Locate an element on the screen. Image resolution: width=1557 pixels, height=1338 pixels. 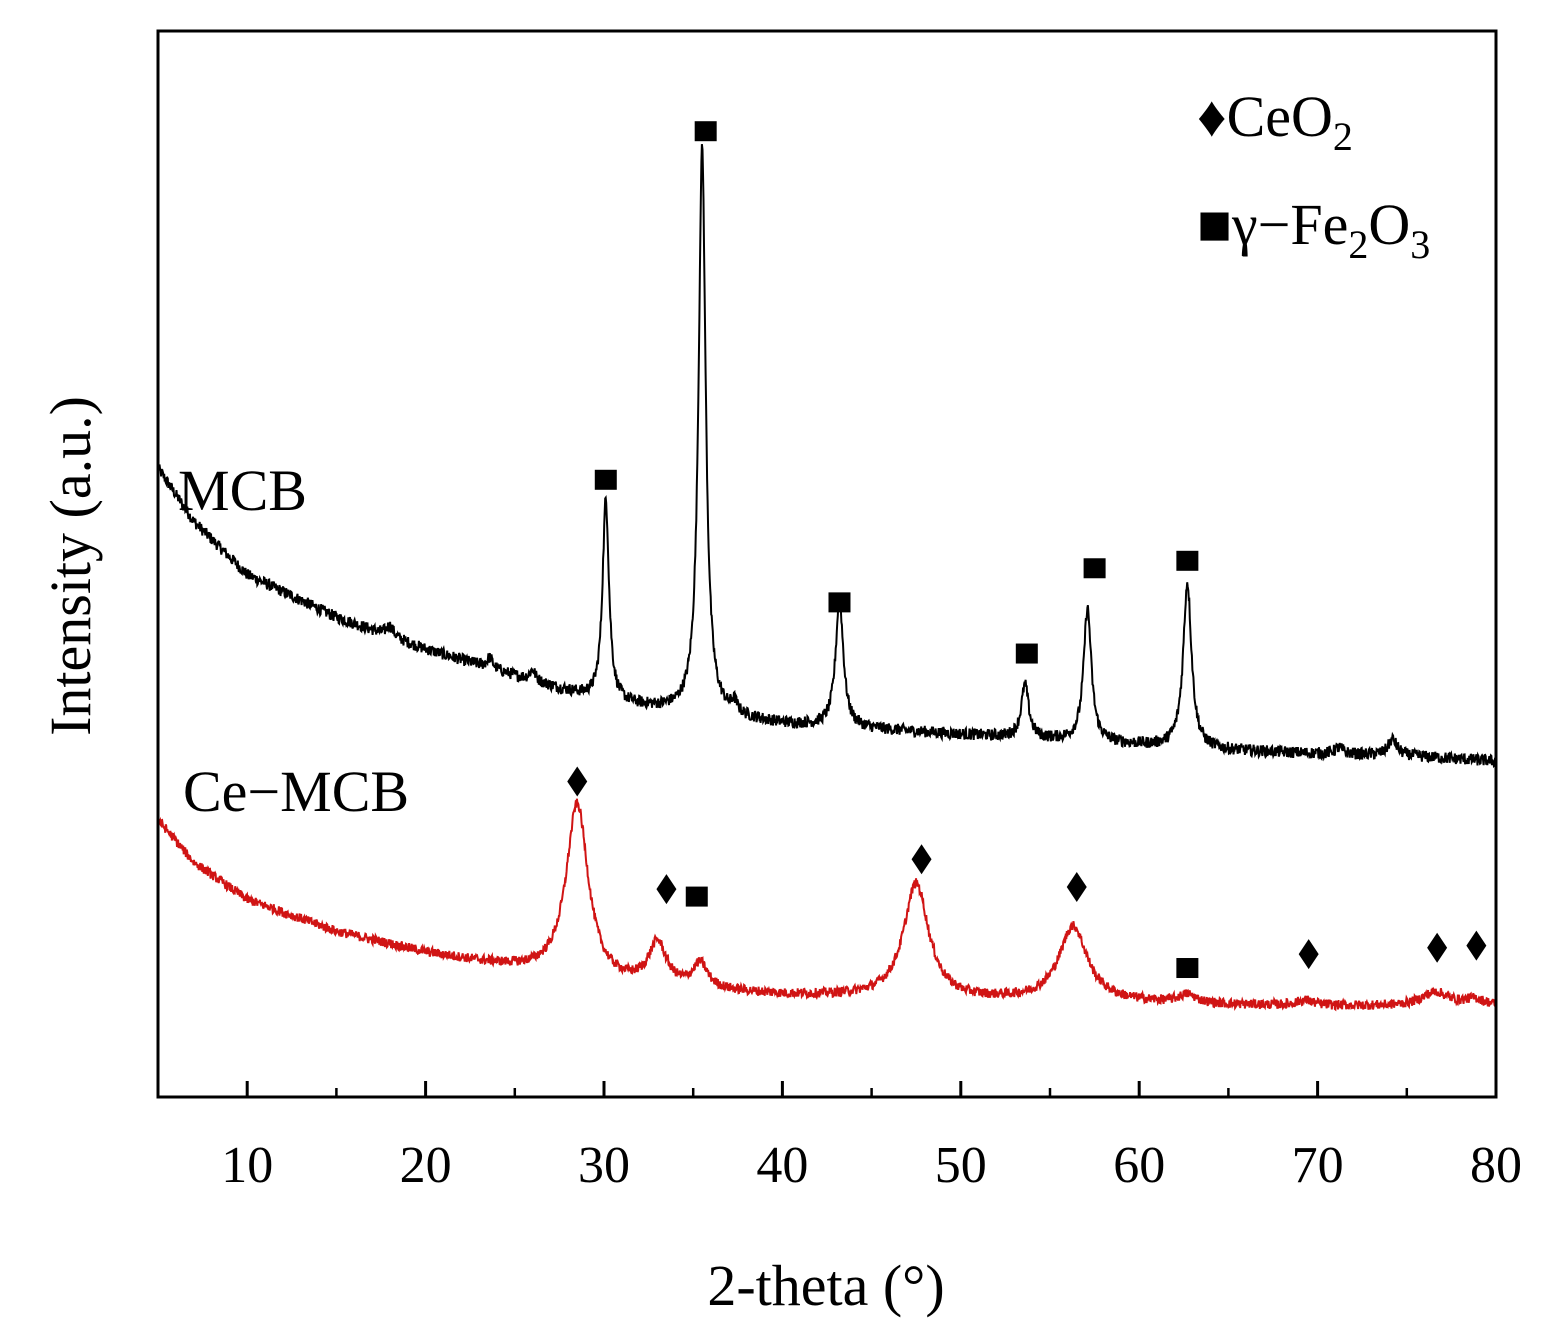
x-tick-label: 50 is located at coordinates (961, 1165).